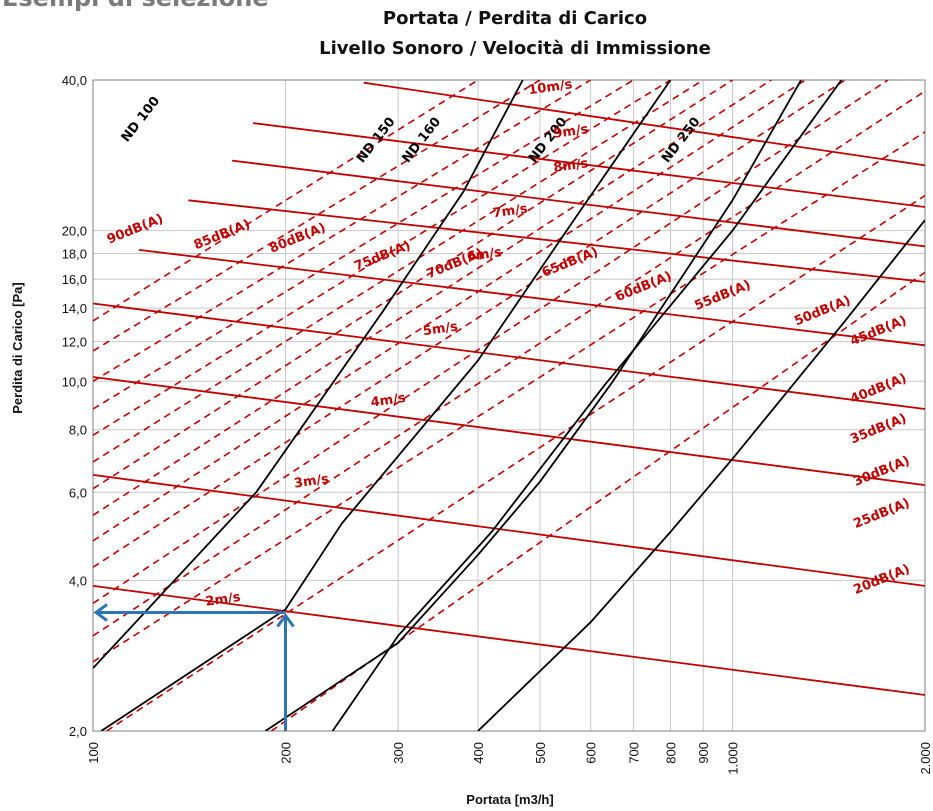  What do you see at coordinates (222, 235) in the screenshot?
I see `curve-label-85db-a: 85dB(A)` at bounding box center [222, 235].